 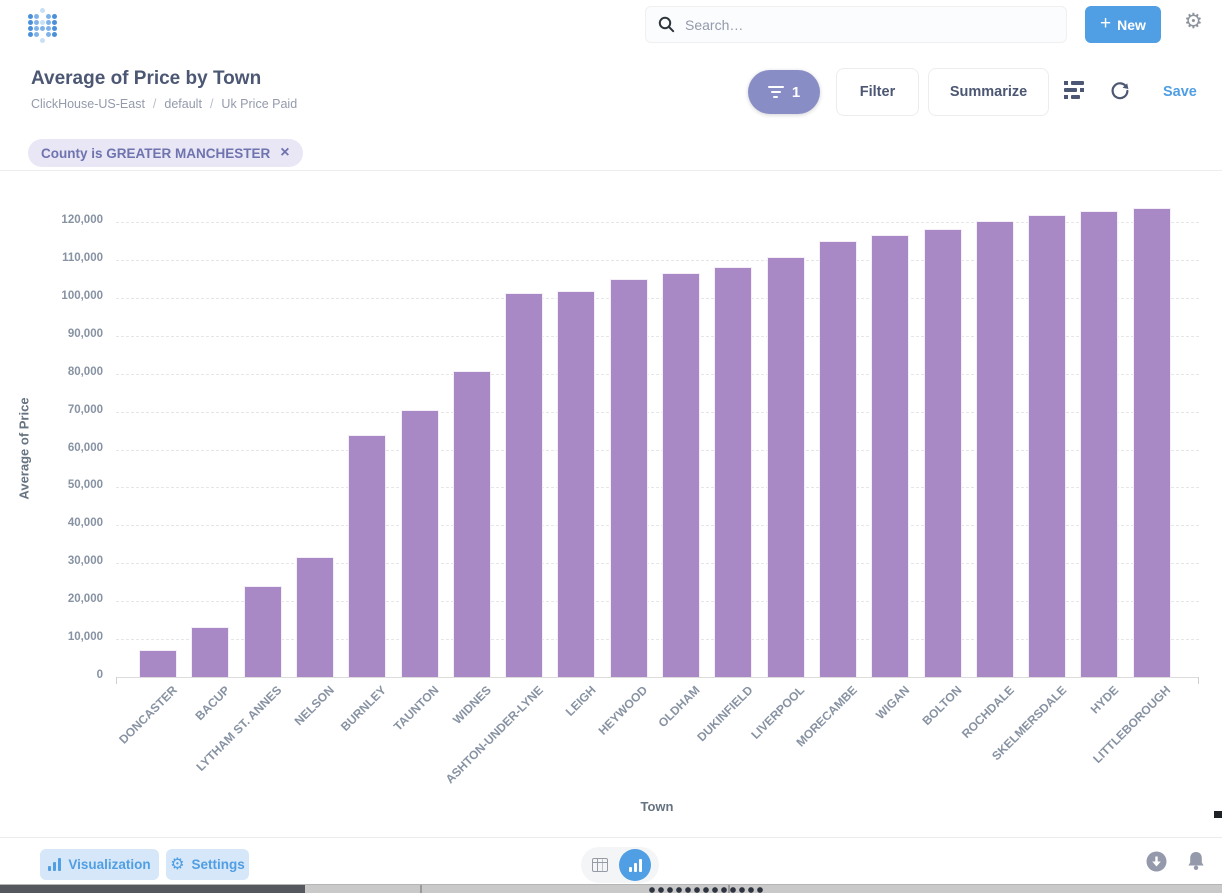 What do you see at coordinates (1047, 445) in the screenshot?
I see `bar-skelmersdale` at bounding box center [1047, 445].